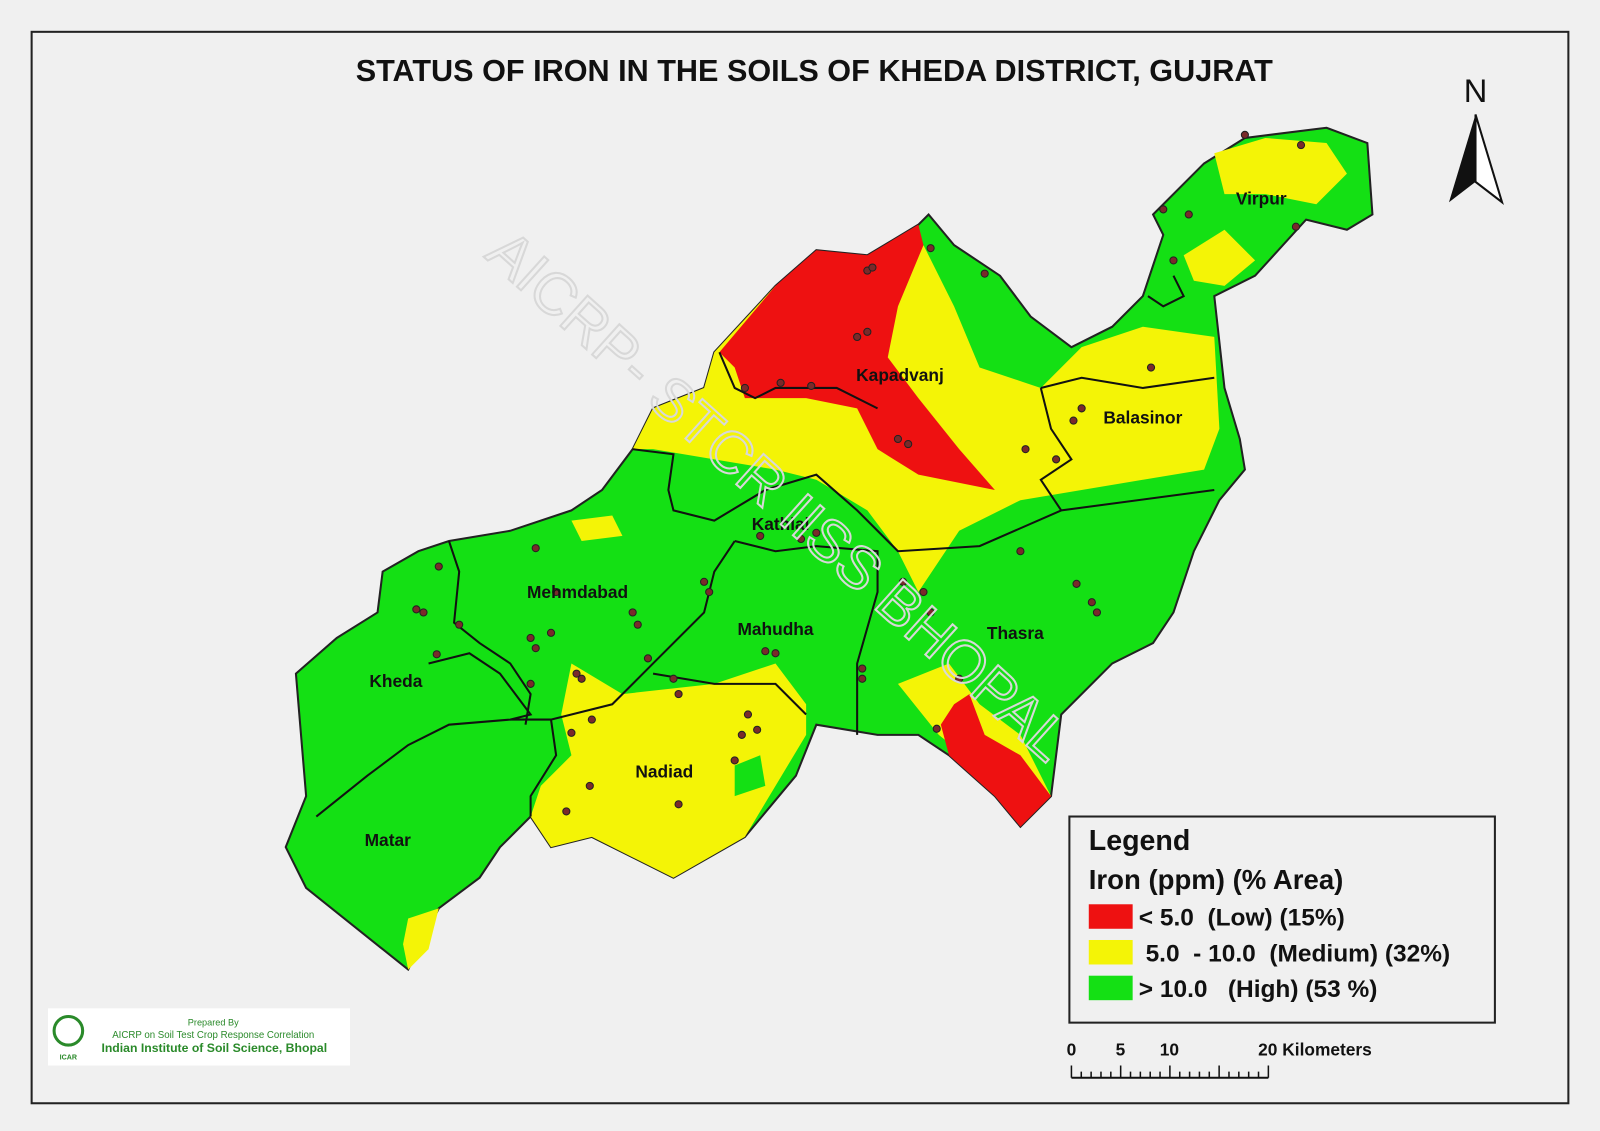  What do you see at coordinates (1476, 90) in the screenshot?
I see `north-label: N` at bounding box center [1476, 90].